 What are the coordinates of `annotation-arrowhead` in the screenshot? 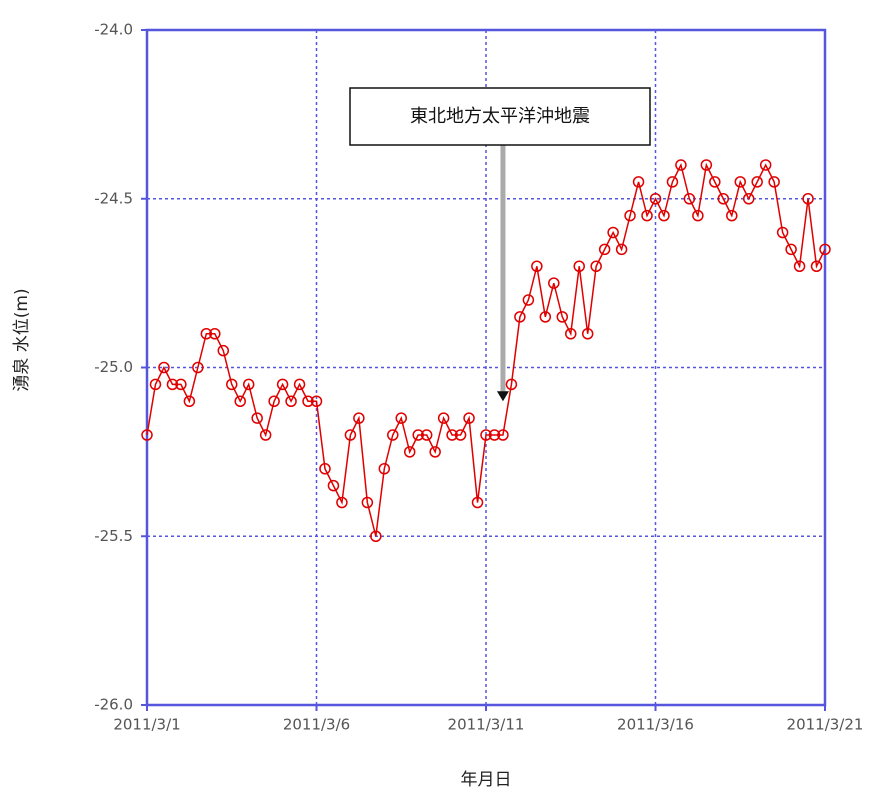 It's located at (502, 396).